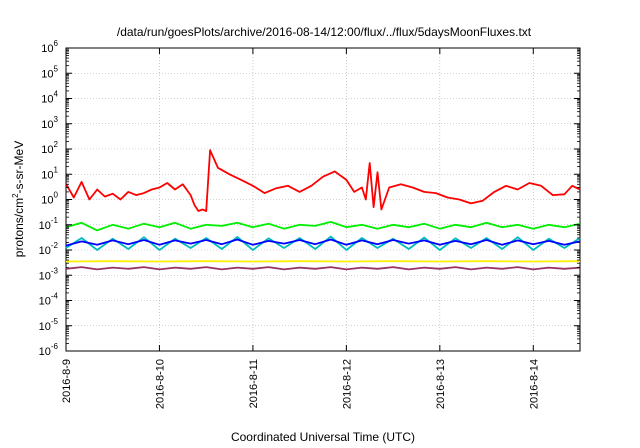 The height and width of the screenshot is (448, 640). I want to click on y-tick-label: 10⁻⁴, so click(49, 300).